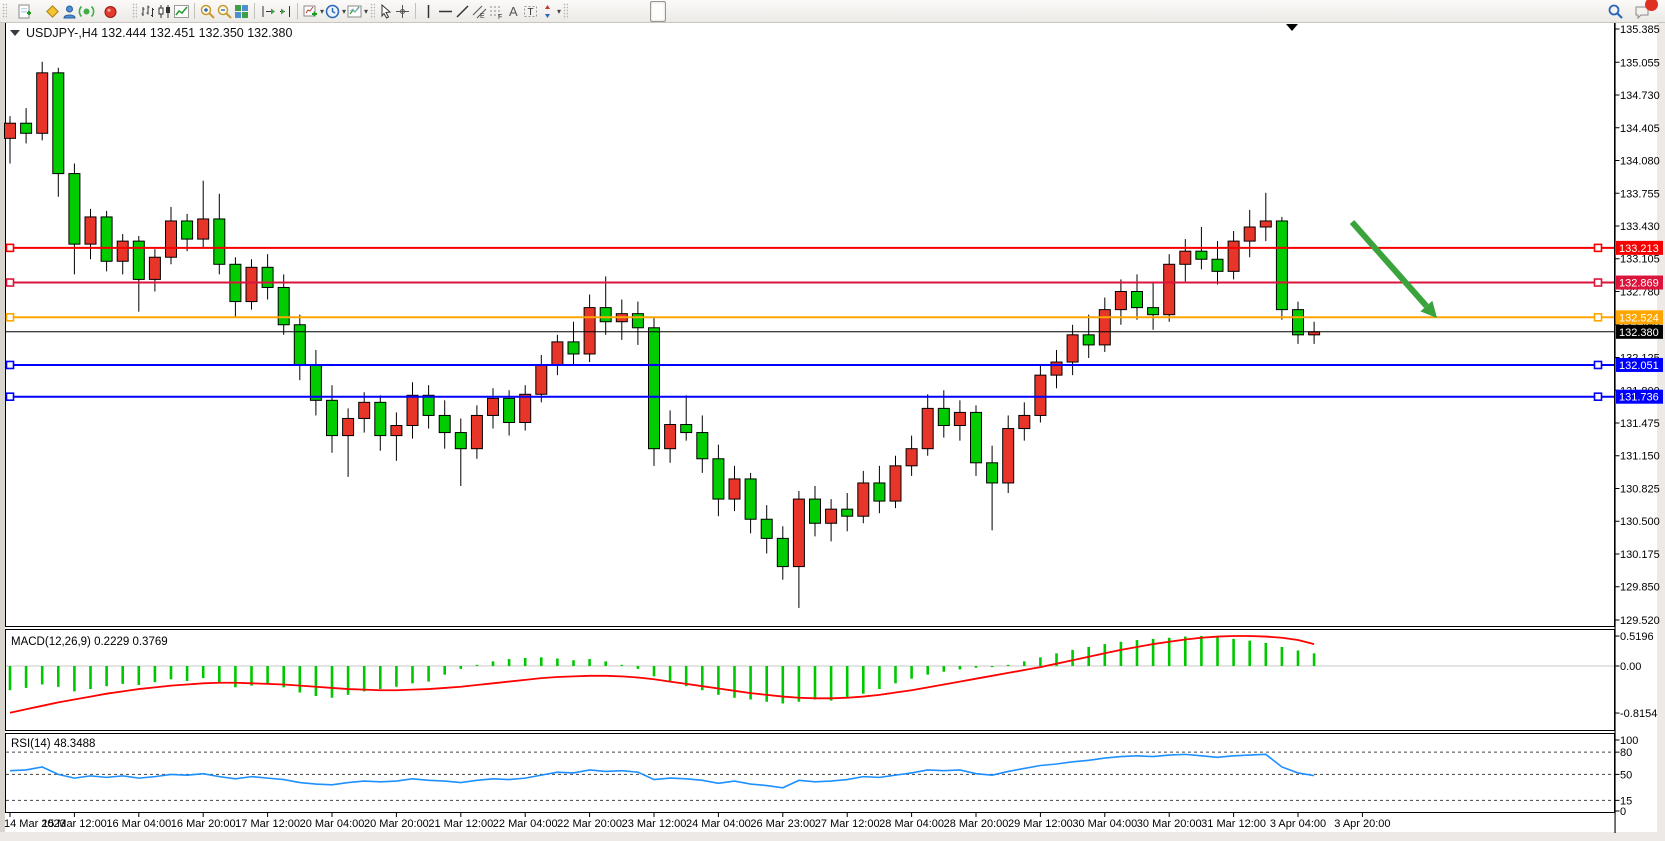  What do you see at coordinates (1639, 331) in the screenshot?
I see `price-line-label: 132.380` at bounding box center [1639, 331].